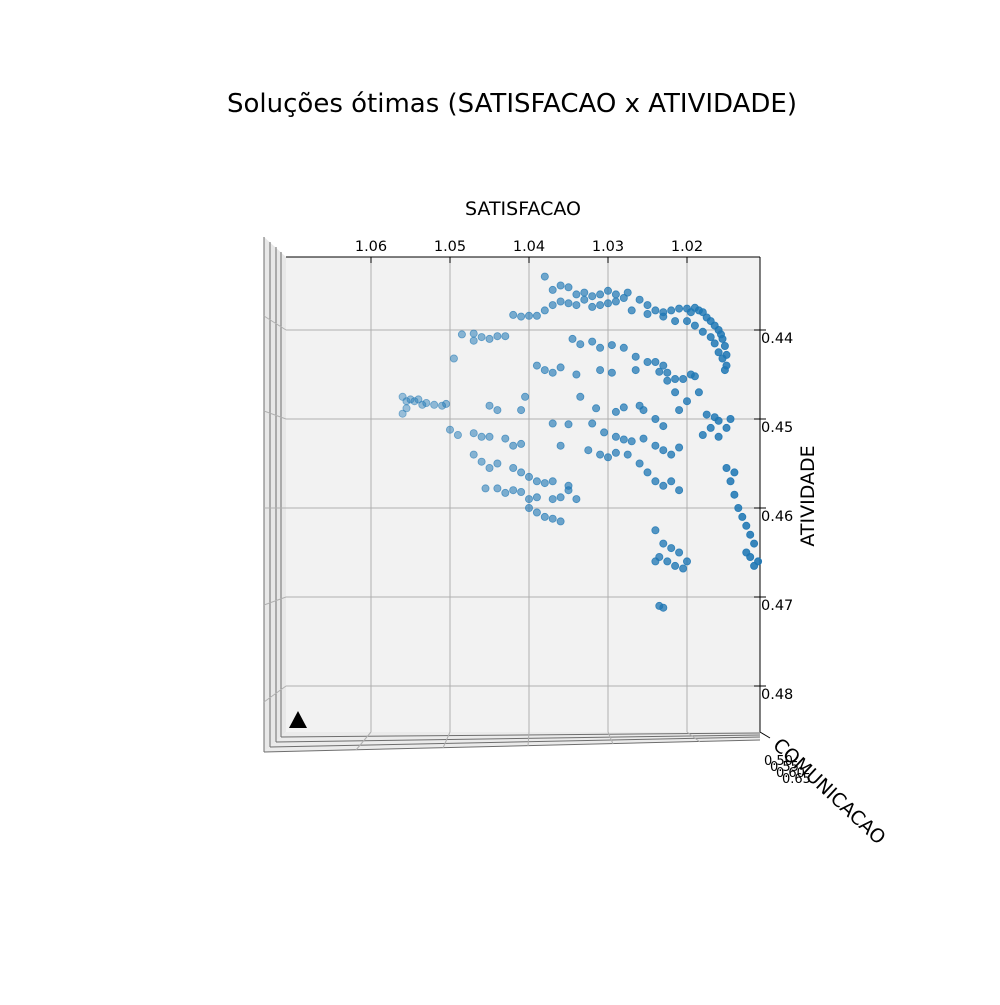 This screenshot has height=1005, width=1000. I want to click on z-axis-ticks: 0.50 0.55 0.60 0.65 COMUNICACAO, so click(827, 791).